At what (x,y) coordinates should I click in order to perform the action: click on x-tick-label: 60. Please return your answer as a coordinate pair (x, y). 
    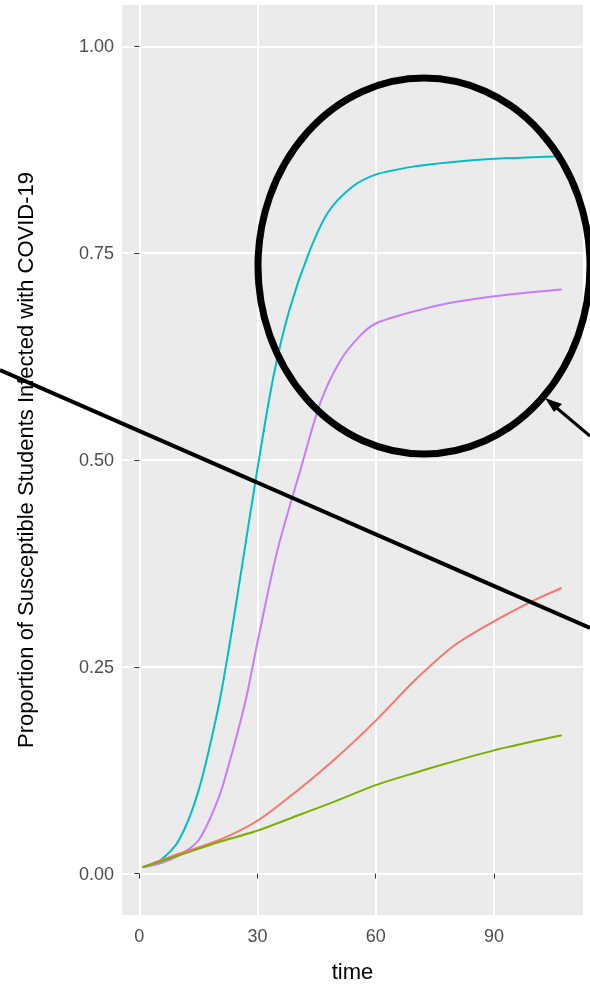
    Looking at the image, I should click on (375, 936).